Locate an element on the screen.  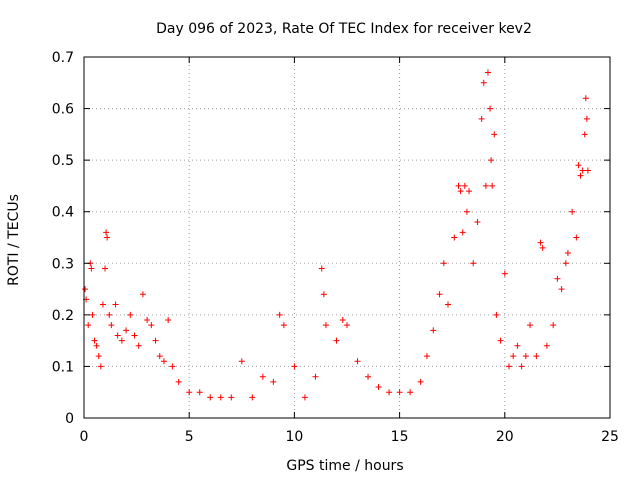
y-tick-label: 0.6 is located at coordinates (63, 110).